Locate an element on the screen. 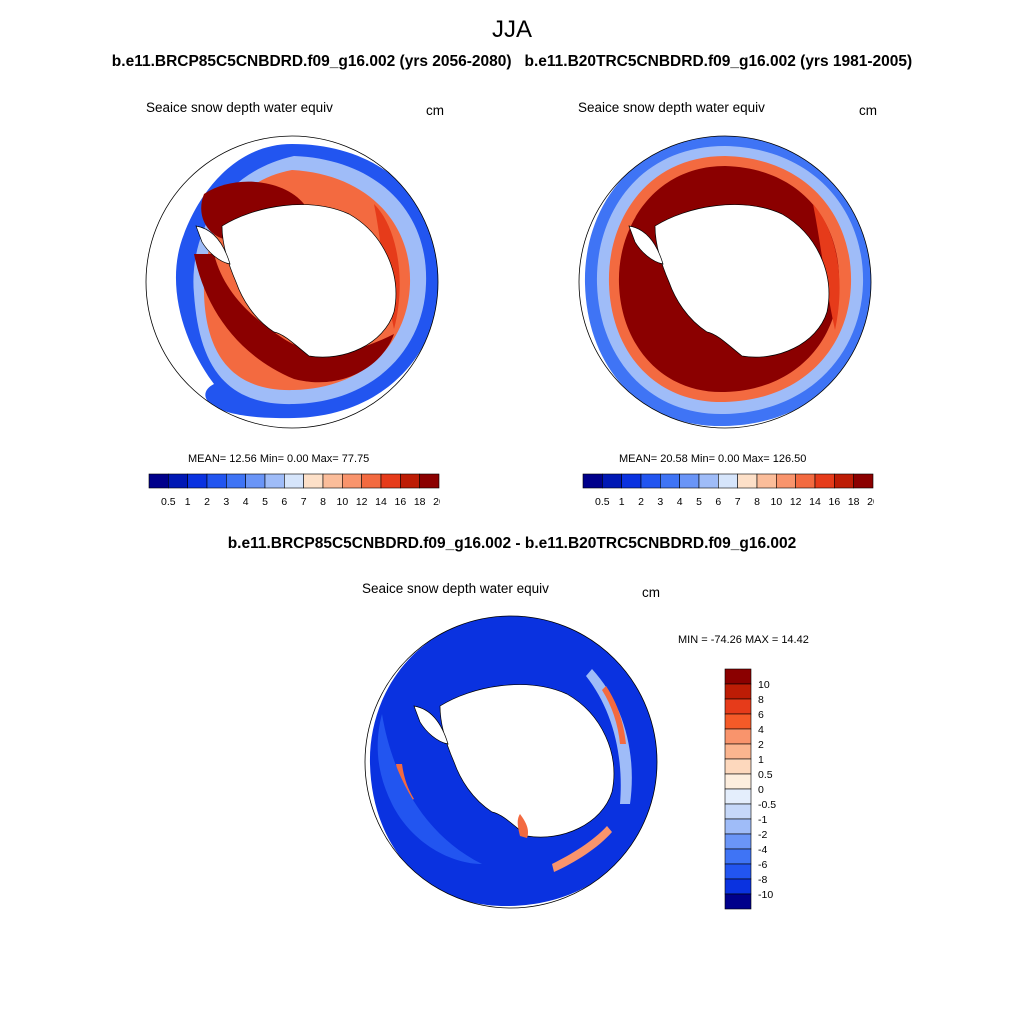 This screenshot has width=1024, height=1024. difference-colorbar-tick-label: 1 is located at coordinates (761, 760).